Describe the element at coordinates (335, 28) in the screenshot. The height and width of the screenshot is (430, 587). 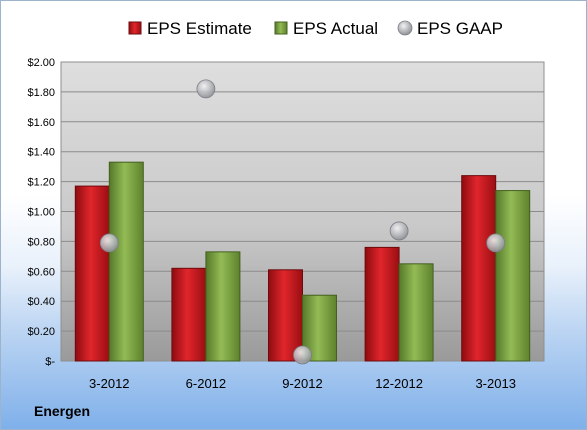
I see `legend-label: EPS Actual` at that location.